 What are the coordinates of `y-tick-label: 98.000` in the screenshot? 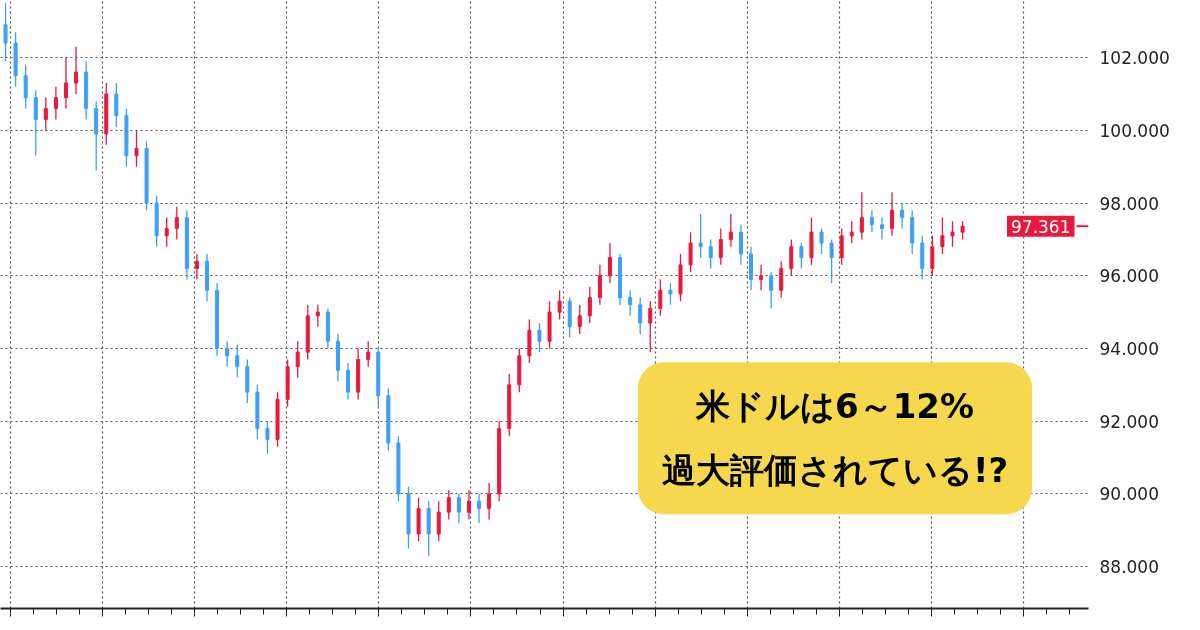 It's located at (1129, 203).